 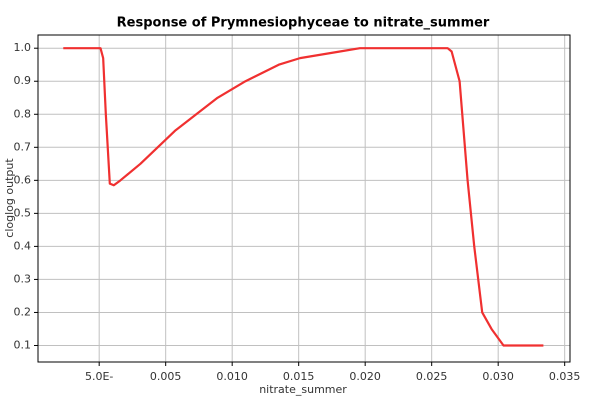 What do you see at coordinates (23, 311) in the screenshot?
I see `y-tick-label: 0.2` at bounding box center [23, 311].